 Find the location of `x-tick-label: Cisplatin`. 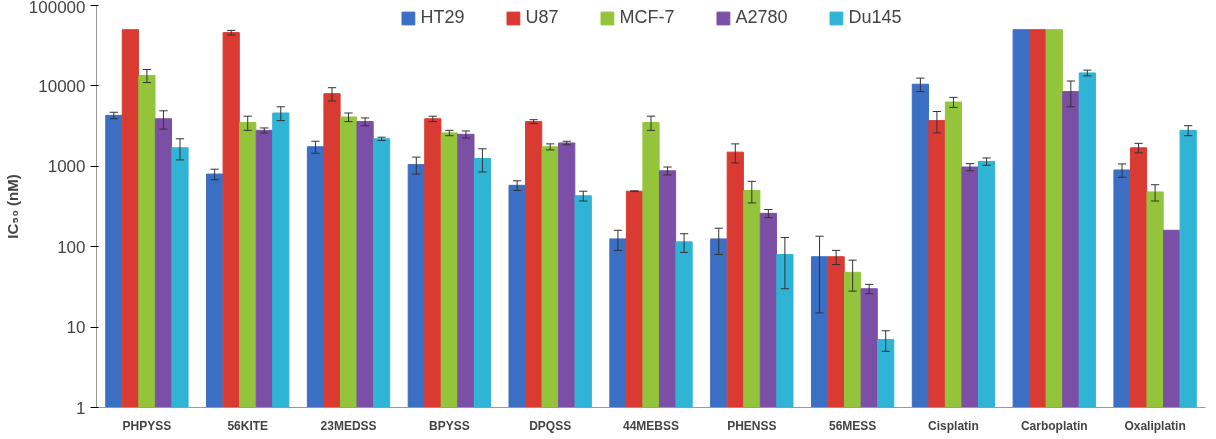

x-tick-label: Cisplatin is located at coordinates (953, 425).